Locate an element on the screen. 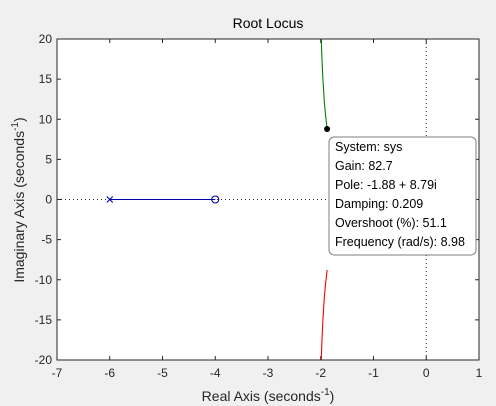 This screenshot has width=496, height=406. datatip-line: Damping: 0.209 is located at coordinates (379, 204).